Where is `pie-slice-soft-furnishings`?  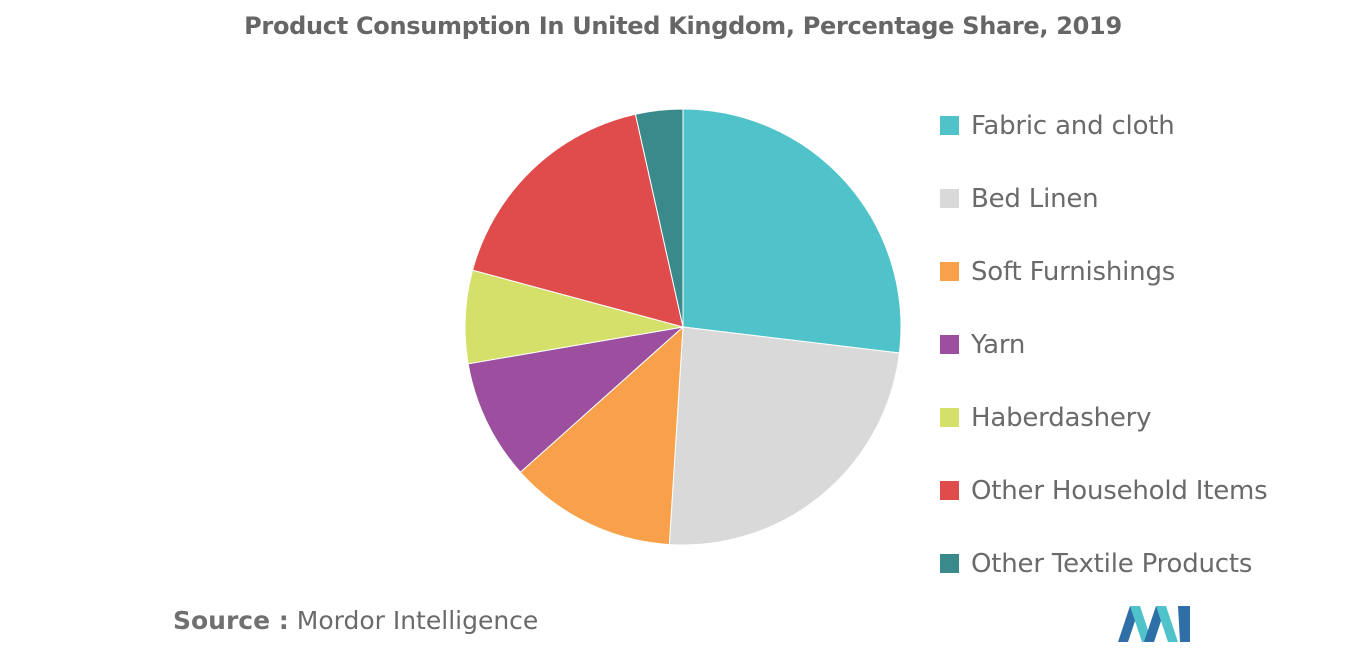
pie-slice-soft-furnishings is located at coordinates (601, 435).